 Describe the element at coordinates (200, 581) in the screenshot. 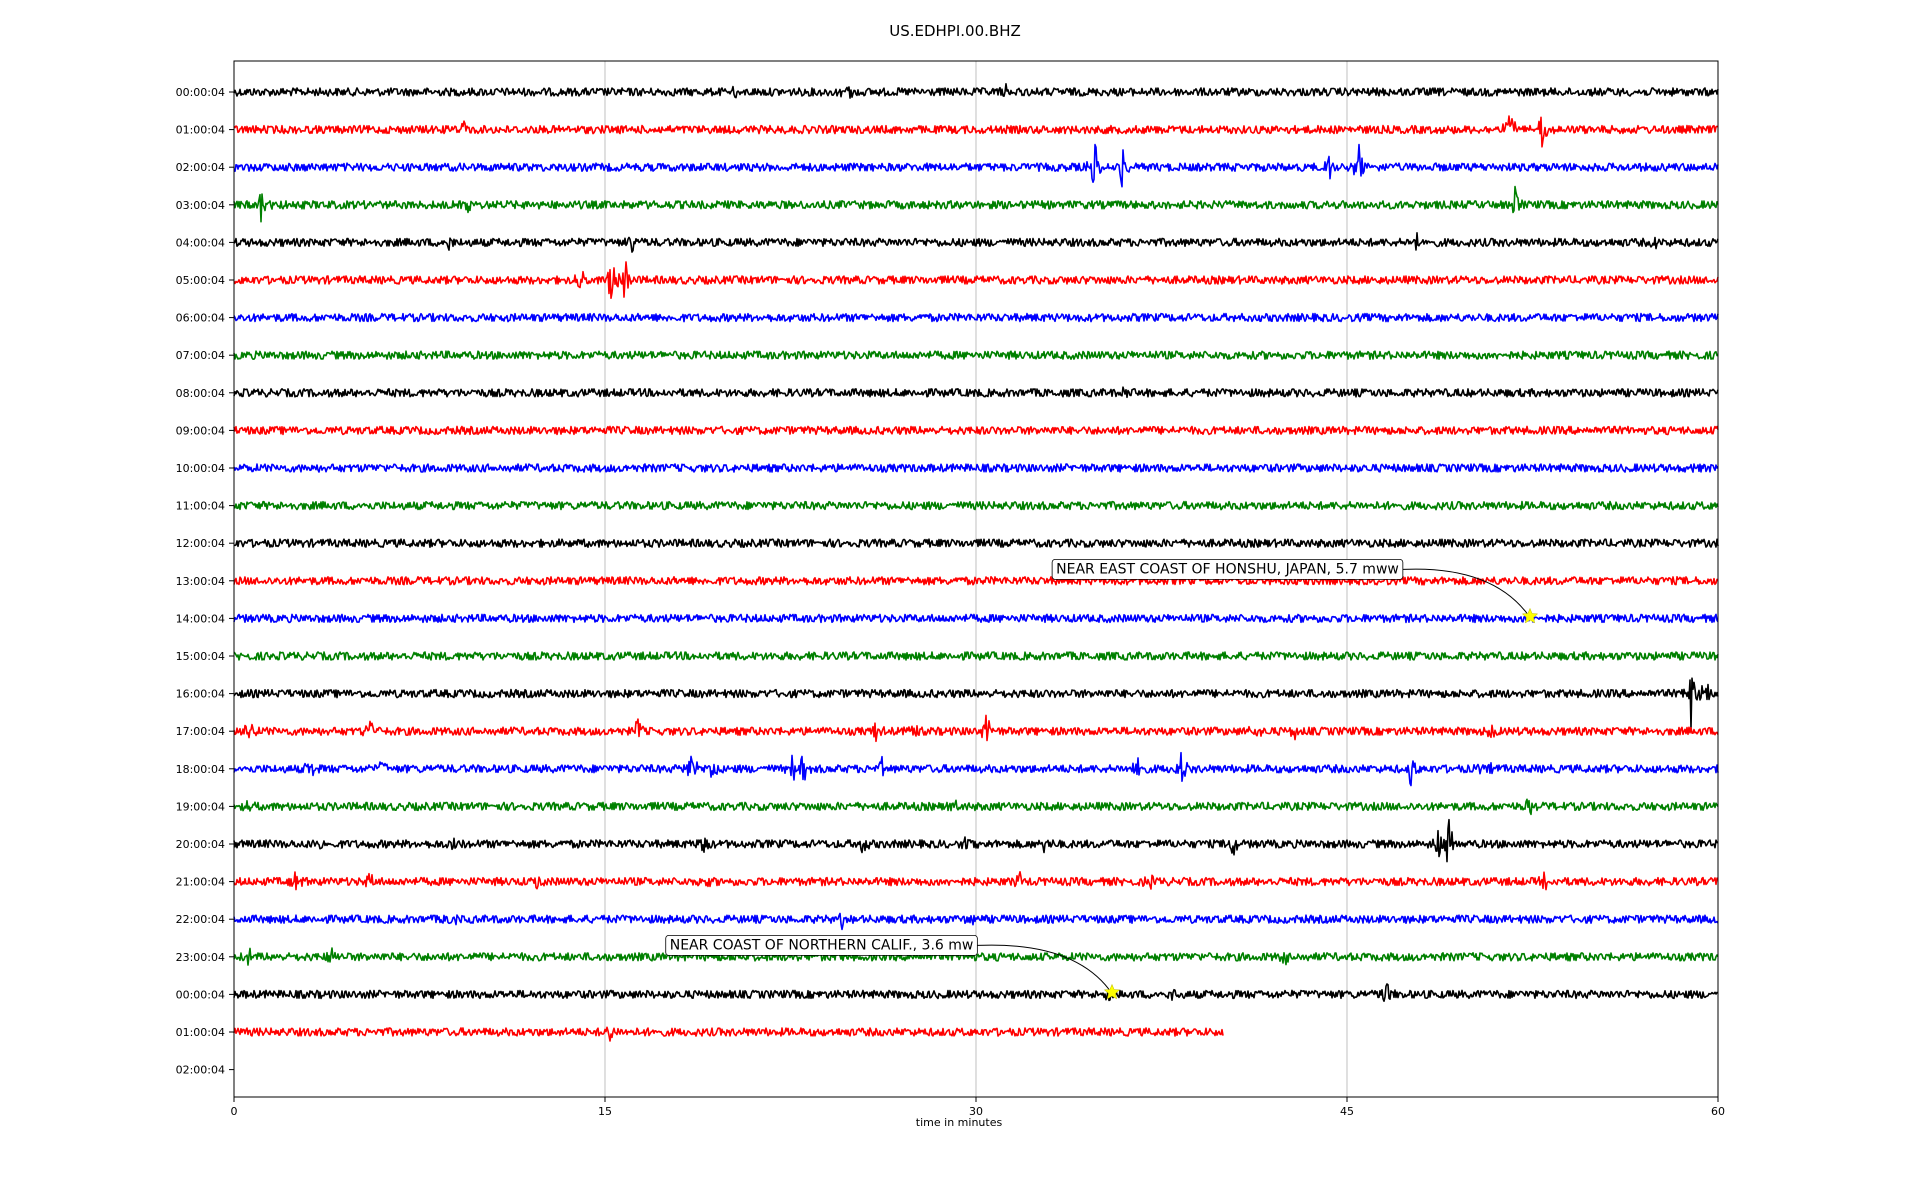

I see `y-tick-label: 13:00:04` at that location.